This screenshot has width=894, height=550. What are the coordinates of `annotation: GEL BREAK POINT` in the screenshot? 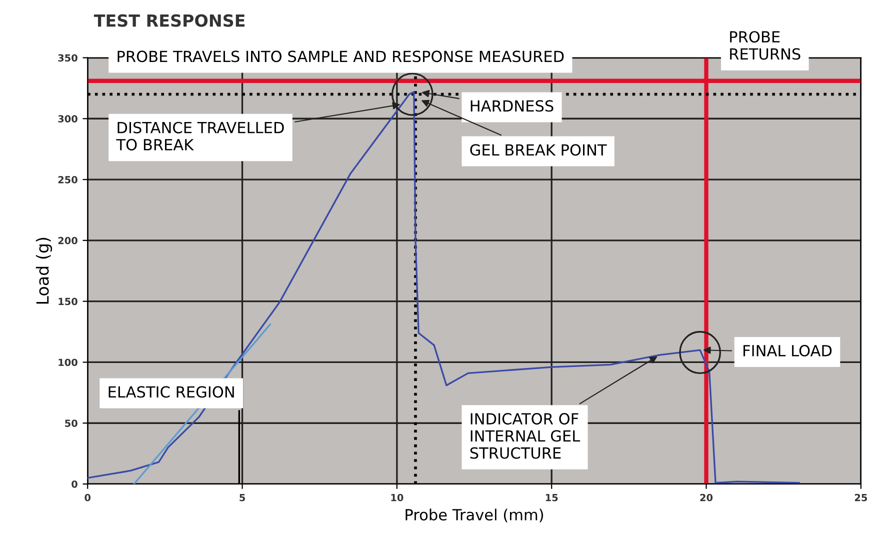 It's located at (538, 150).